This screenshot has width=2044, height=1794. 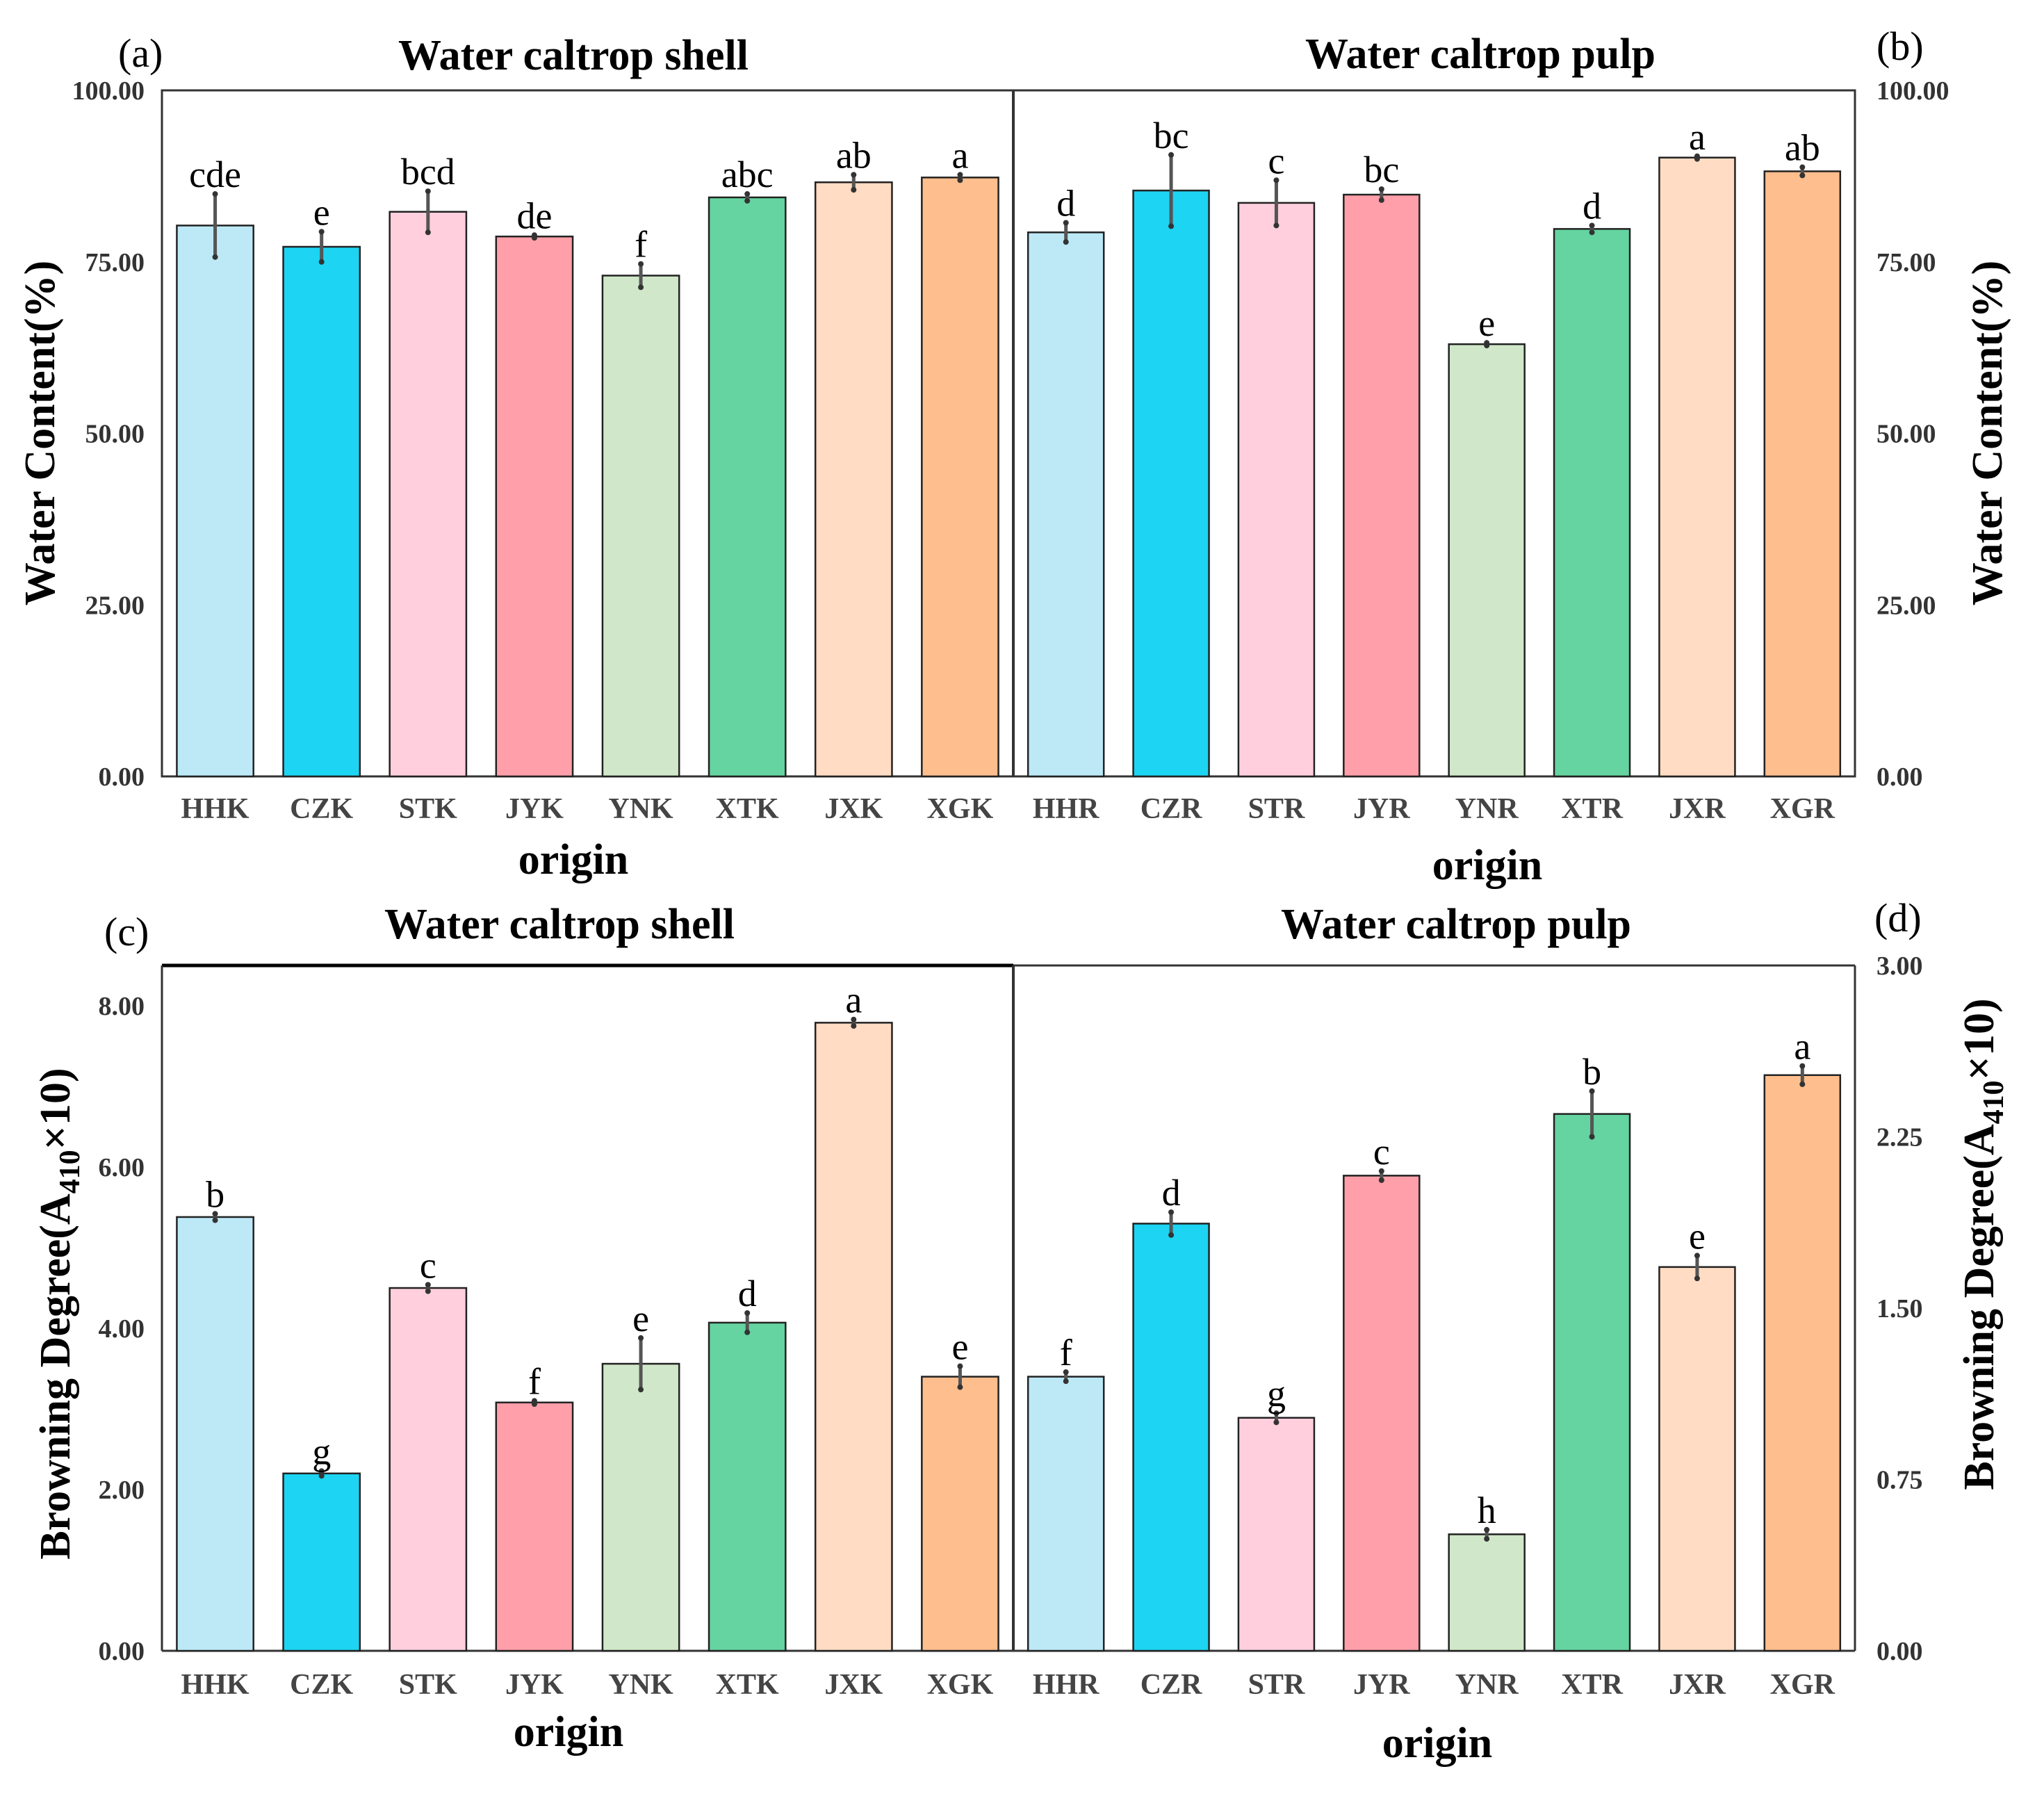 What do you see at coordinates (55, 1376) in the screenshot?
I see `panel-c-ylabel-main: Browning Degree(A` at bounding box center [55, 1376].